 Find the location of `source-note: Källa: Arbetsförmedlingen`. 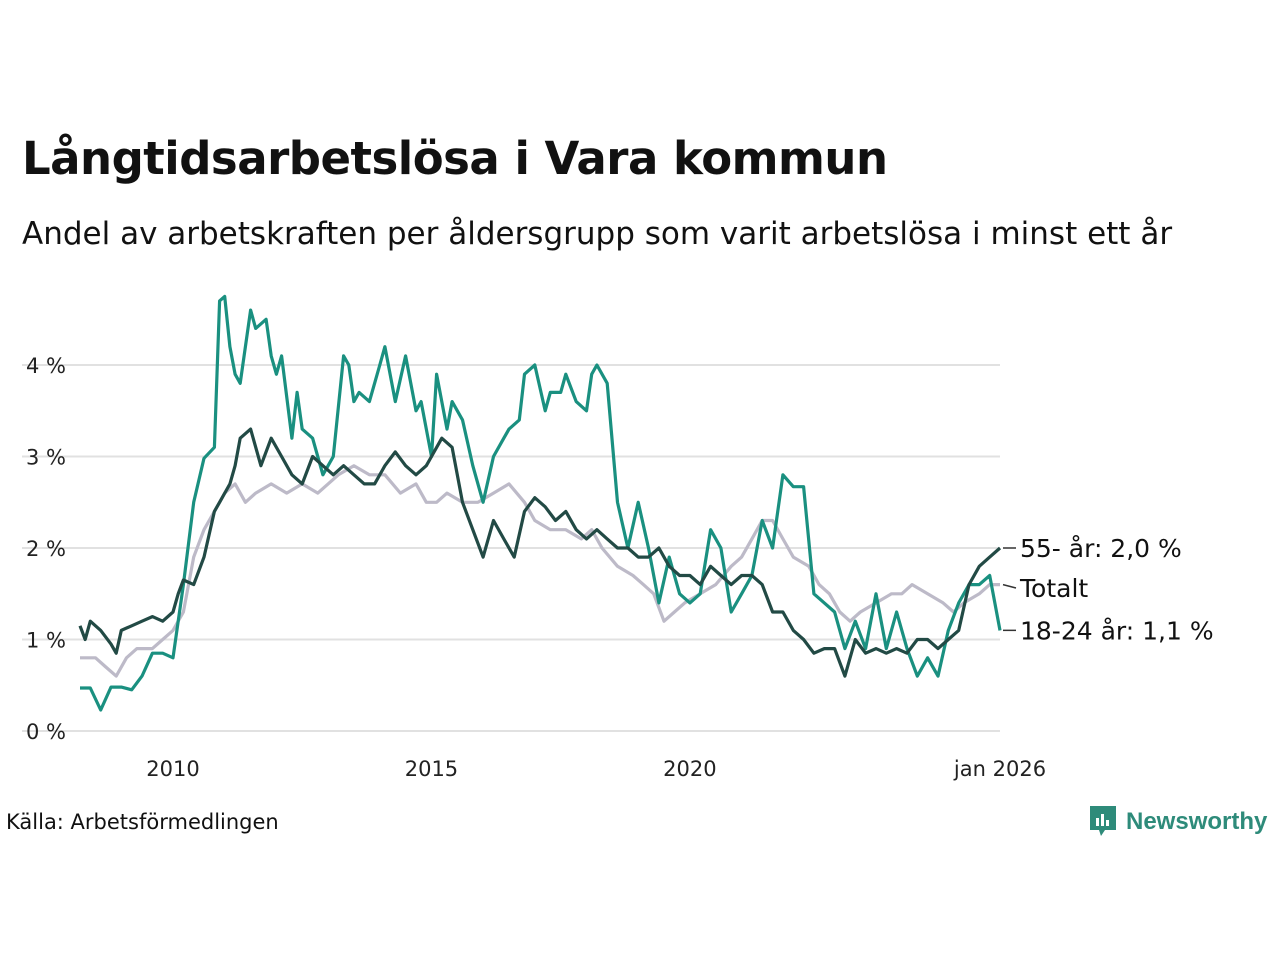

source-note: Källa: Arbetsförmedlingen is located at coordinates (142, 822).